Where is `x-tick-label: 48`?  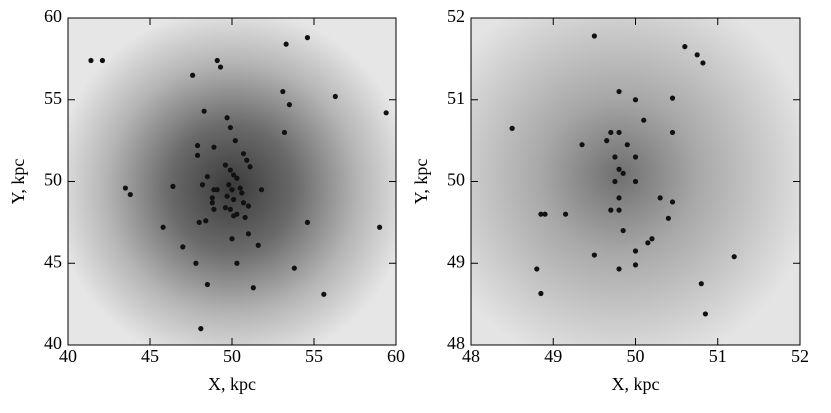
x-tick-label: 48 is located at coordinates (471, 356).